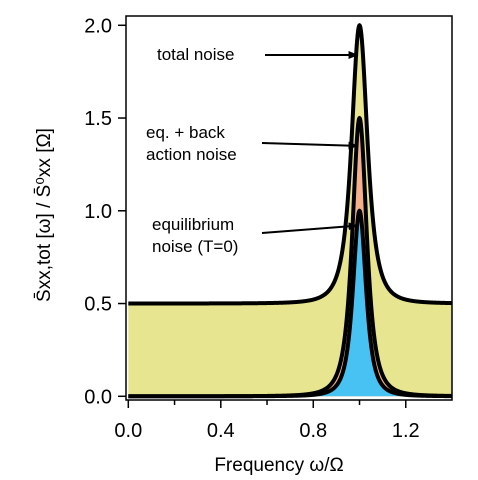 The width and height of the screenshot is (478, 480). I want to click on annotation-label: noise (T=0), so click(195, 246).